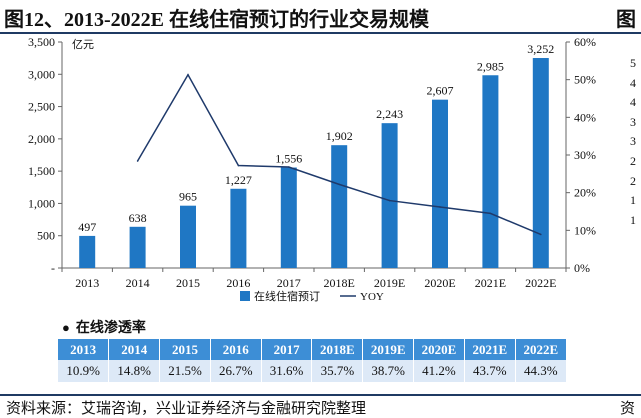  What do you see at coordinates (87, 283) in the screenshot?
I see `x-tick-label: 2013` at bounding box center [87, 283].